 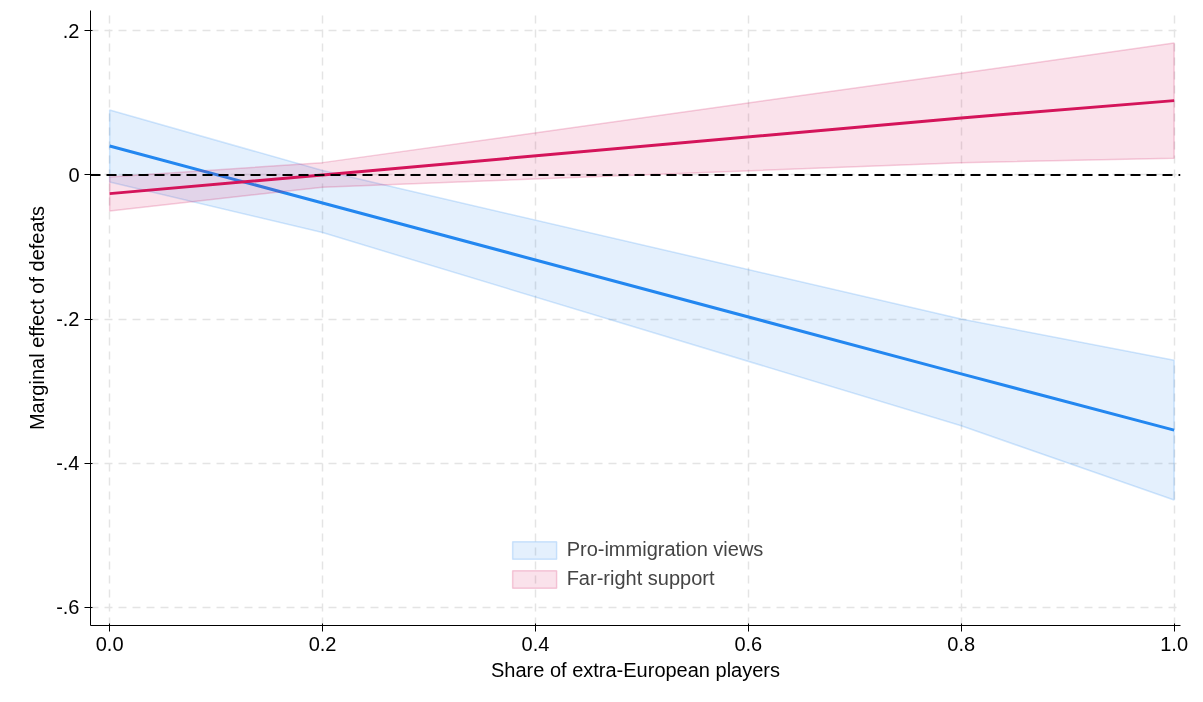 What do you see at coordinates (109, 643) in the screenshot?
I see `x-tick-label: 0.0` at bounding box center [109, 643].